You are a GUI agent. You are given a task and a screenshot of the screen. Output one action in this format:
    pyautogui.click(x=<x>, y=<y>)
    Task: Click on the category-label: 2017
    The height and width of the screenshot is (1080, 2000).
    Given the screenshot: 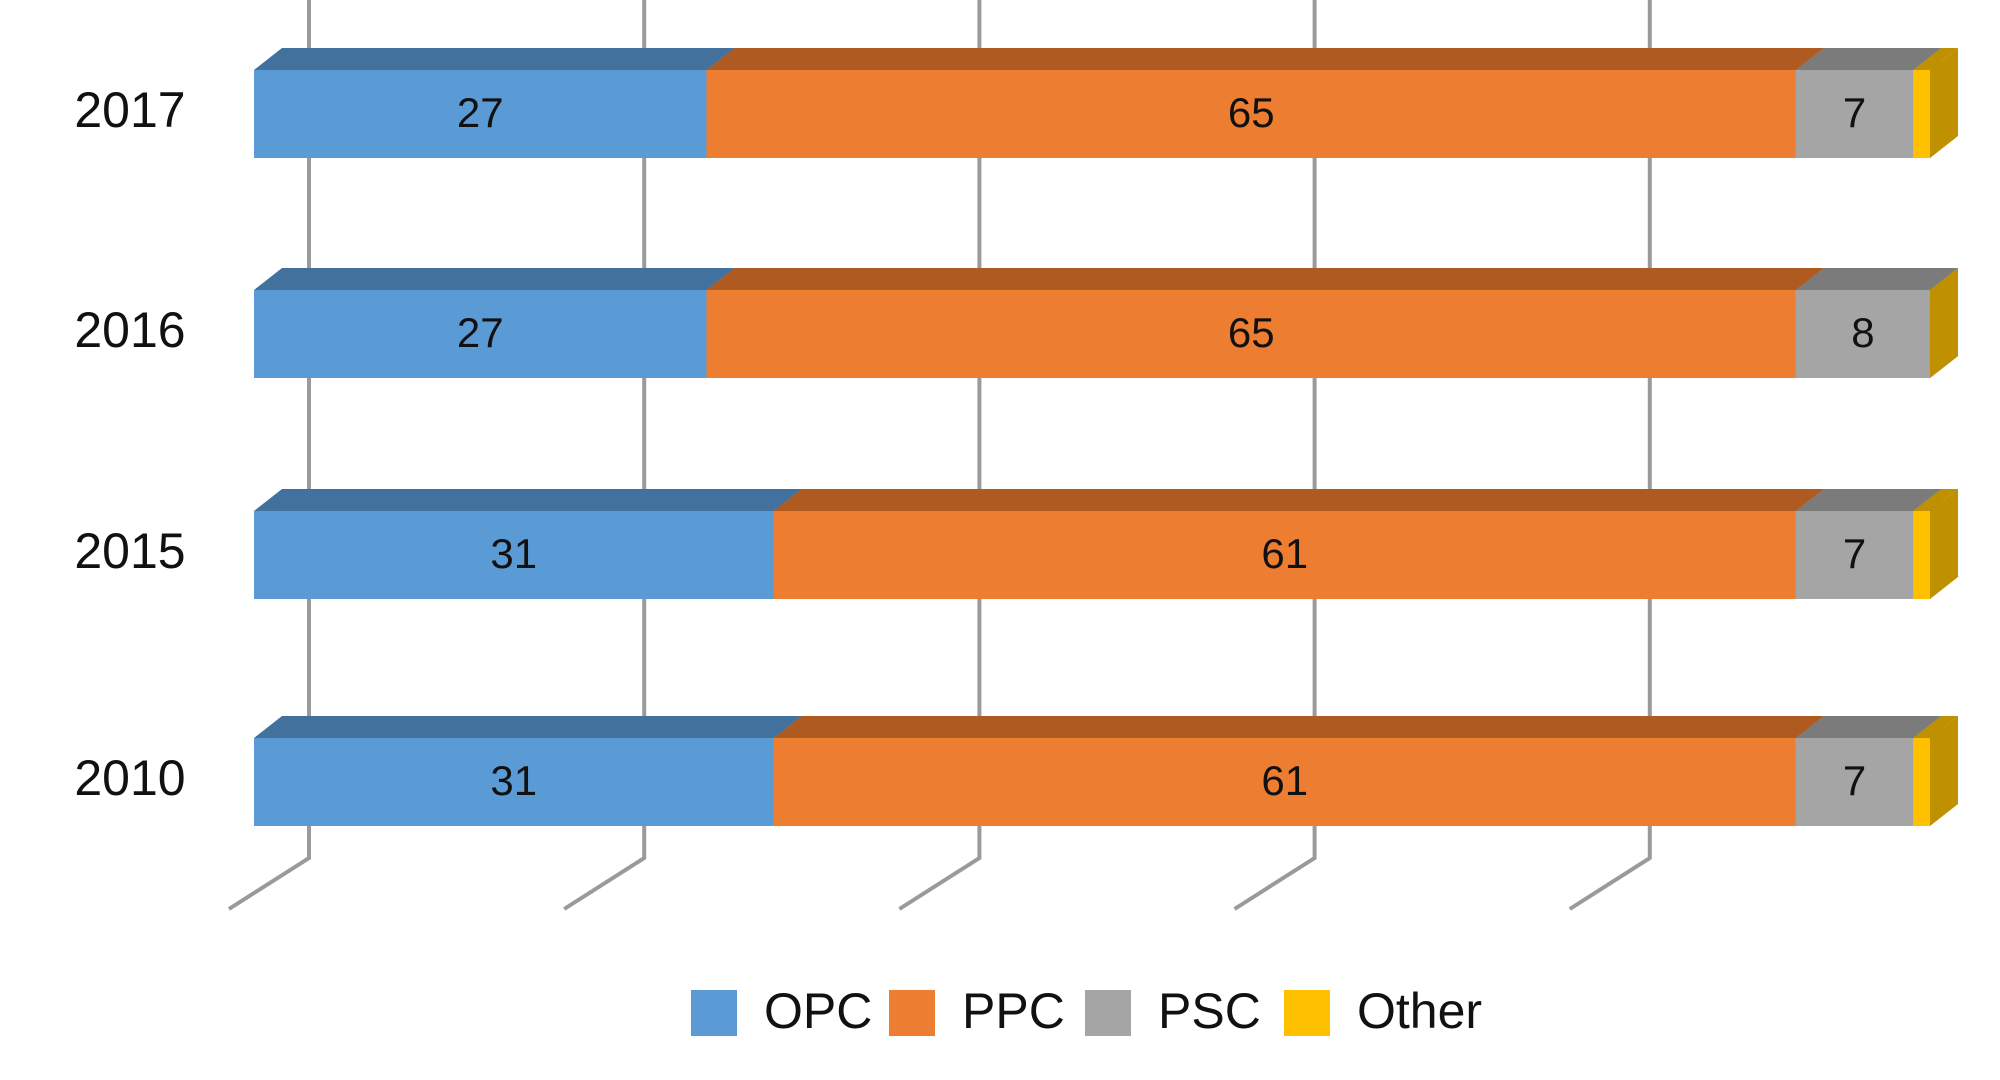 What is the action you would take?
    pyautogui.click(x=129, y=110)
    